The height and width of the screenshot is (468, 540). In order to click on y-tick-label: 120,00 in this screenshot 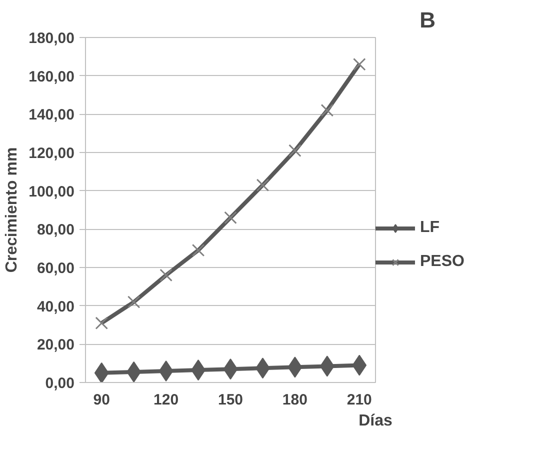, I will do `click(51, 153)`.